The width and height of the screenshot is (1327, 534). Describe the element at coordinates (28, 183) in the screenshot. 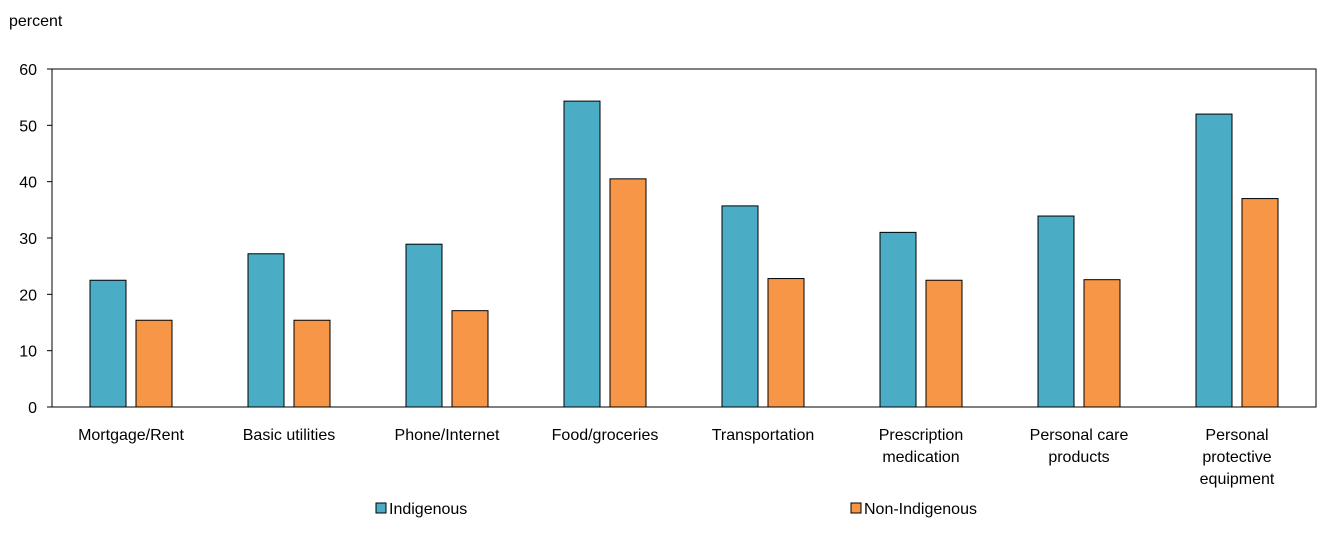

I see `y-tick-label: 40` at that location.